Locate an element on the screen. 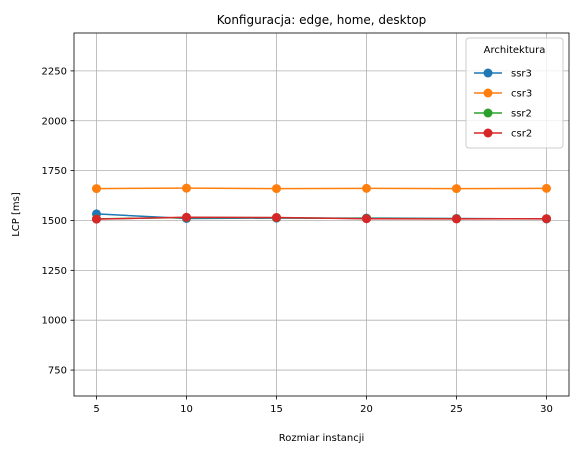 This screenshot has width=580, height=455. series-layer is located at coordinates (321, 203).